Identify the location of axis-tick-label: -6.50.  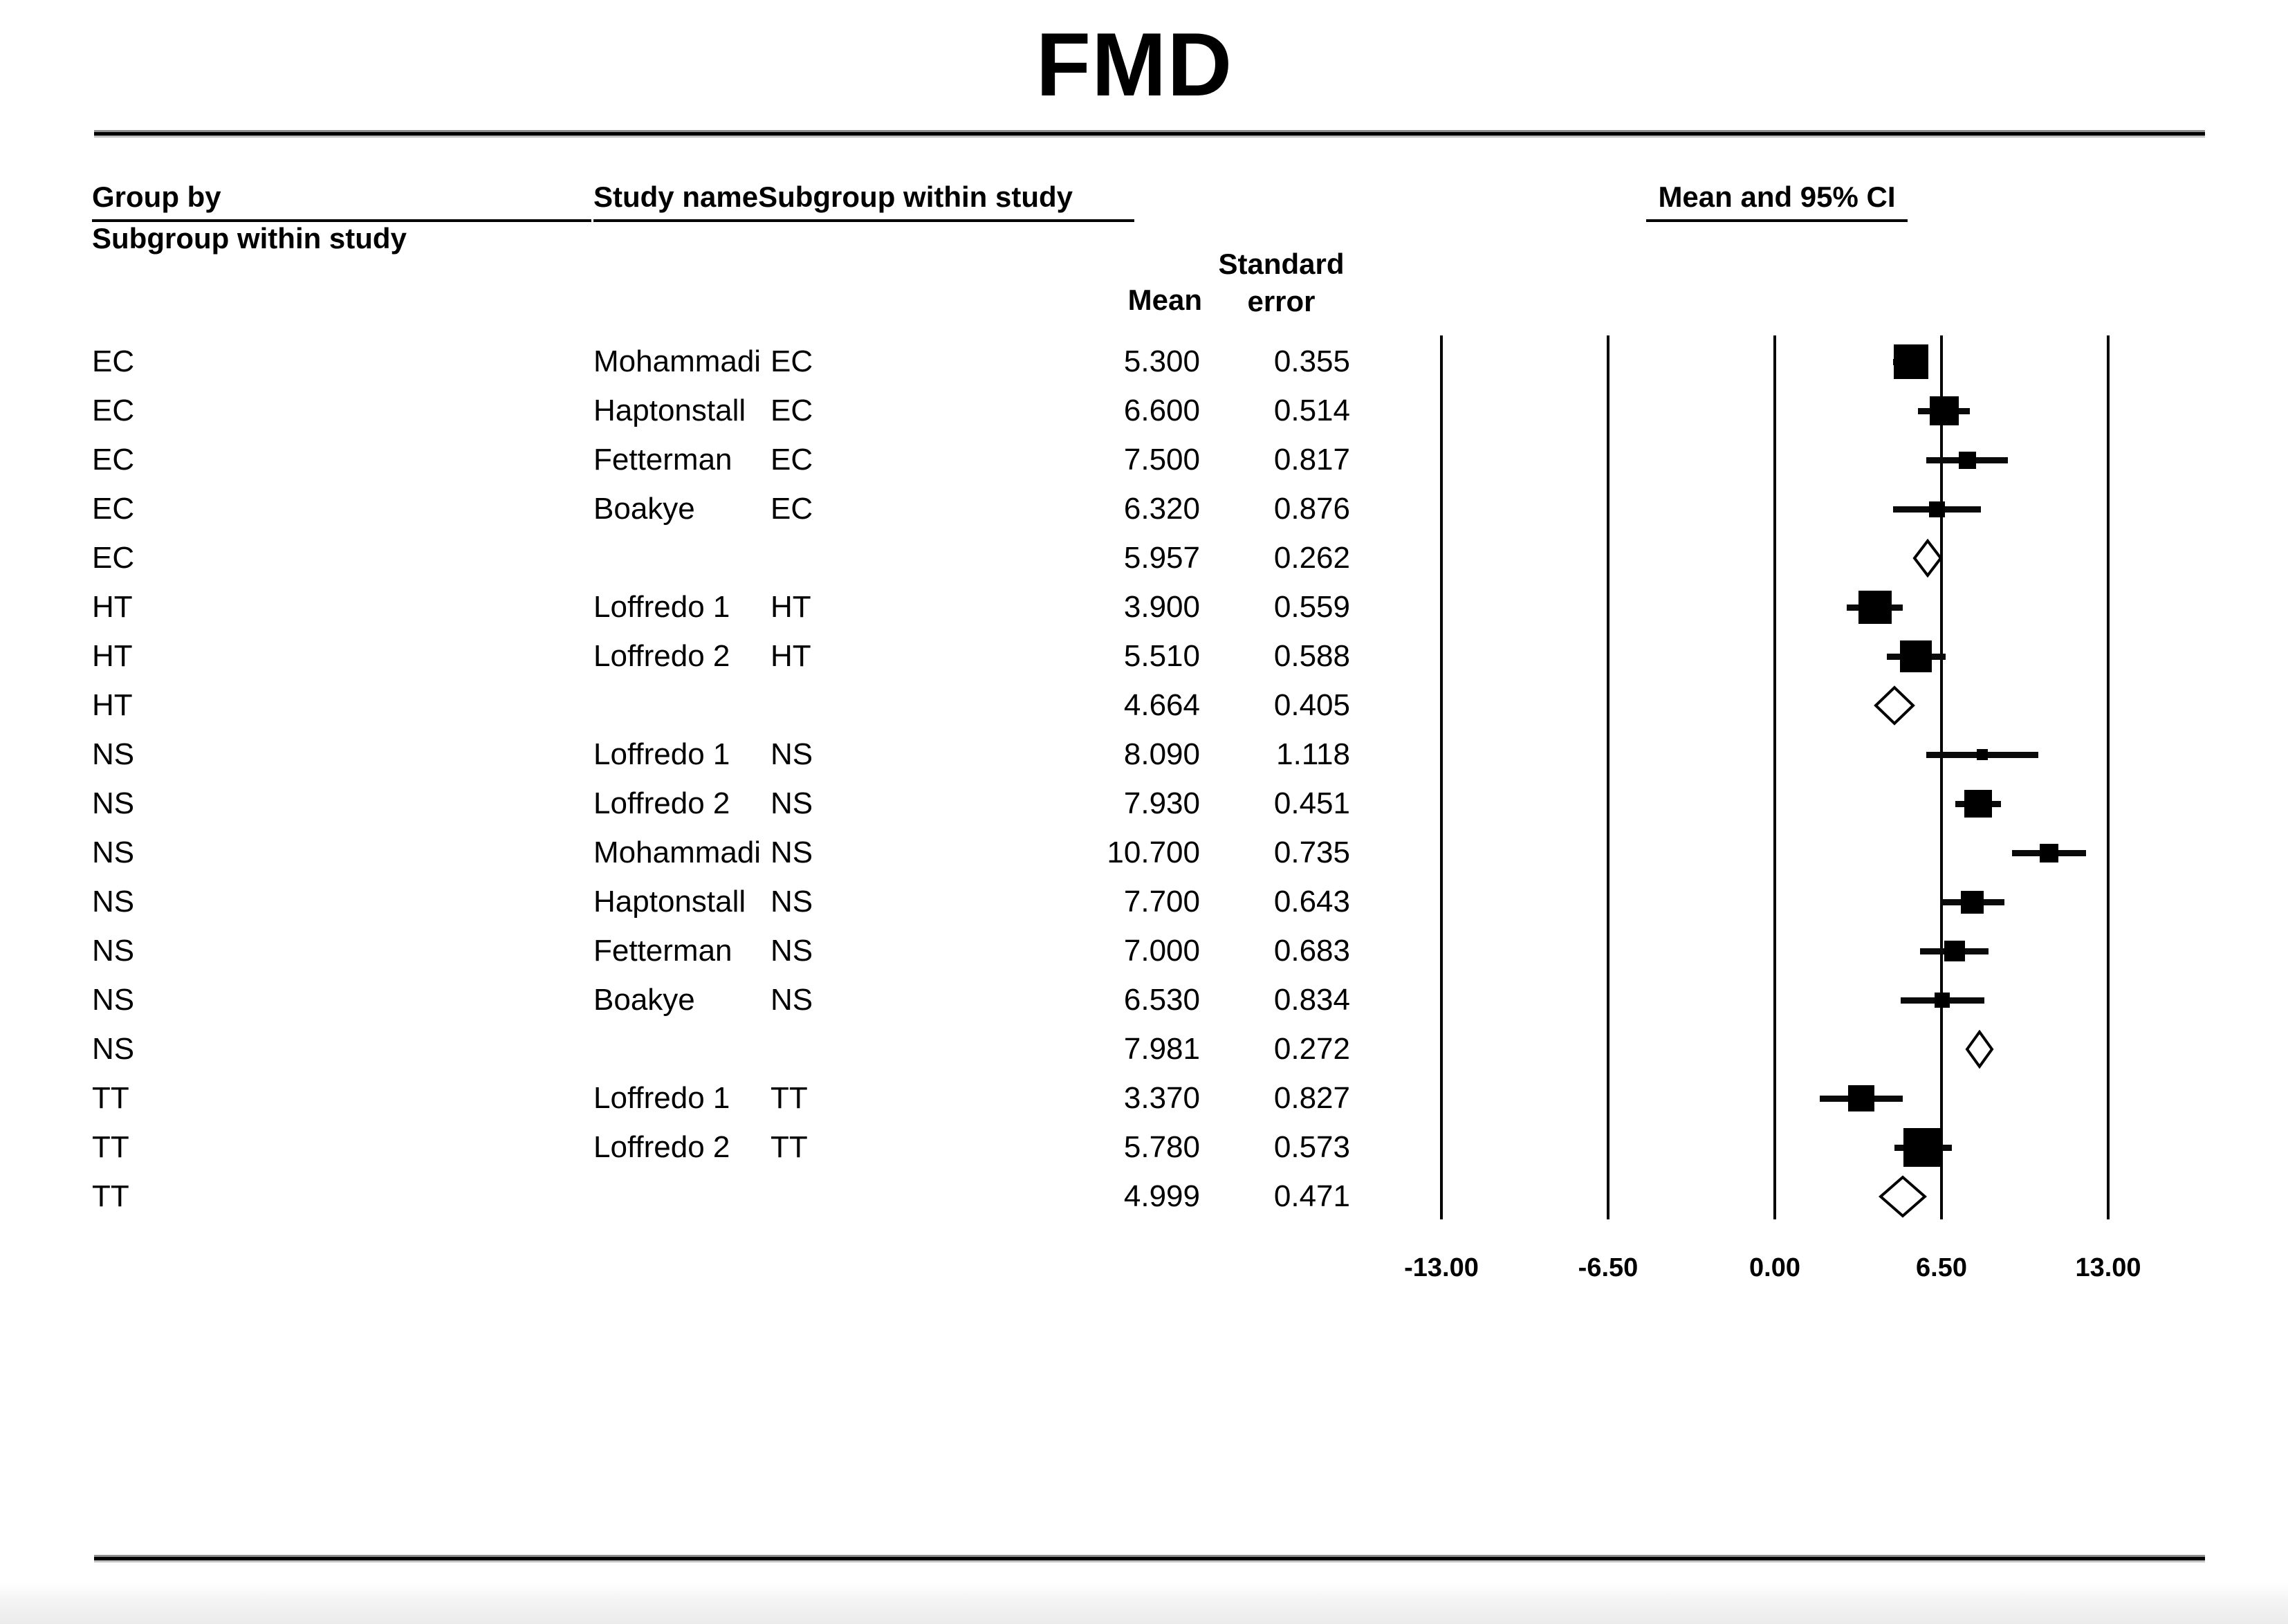
(1608, 1267).